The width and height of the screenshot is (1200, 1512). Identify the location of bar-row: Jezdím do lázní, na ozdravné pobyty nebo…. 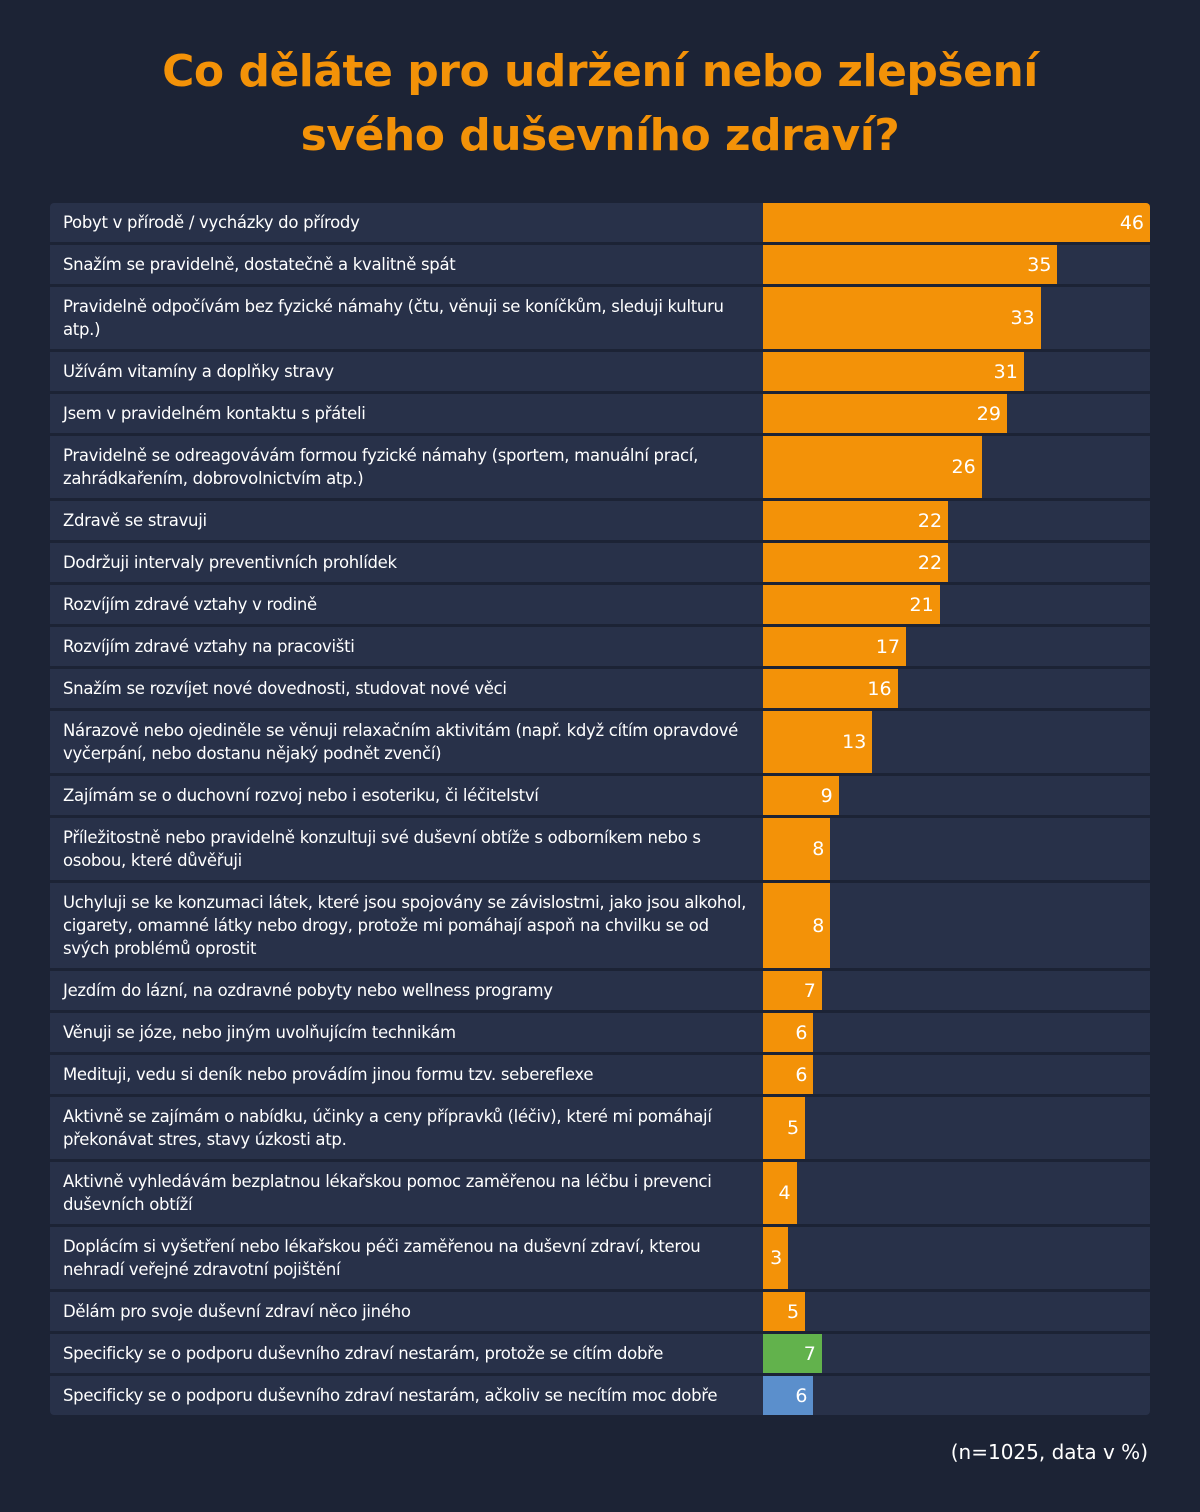
(600, 990).